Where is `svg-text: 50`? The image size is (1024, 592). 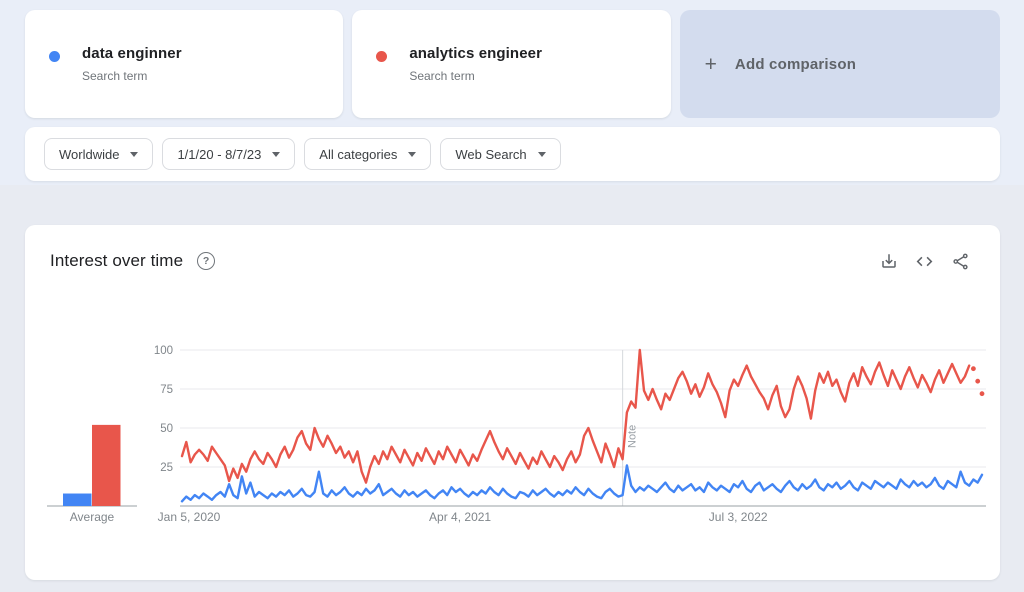
svg-text: 50 is located at coordinates (166, 429).